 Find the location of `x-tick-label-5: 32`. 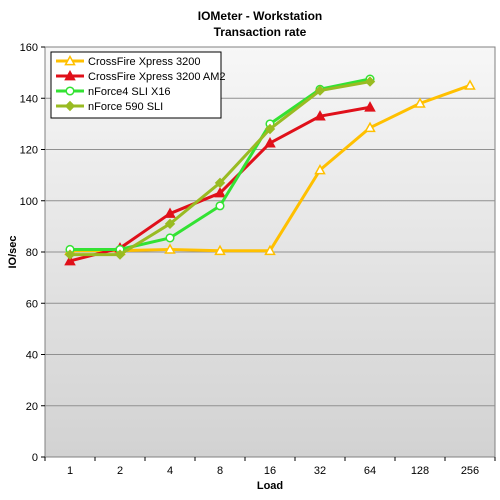

x-tick-label-5: 32 is located at coordinates (320, 471).